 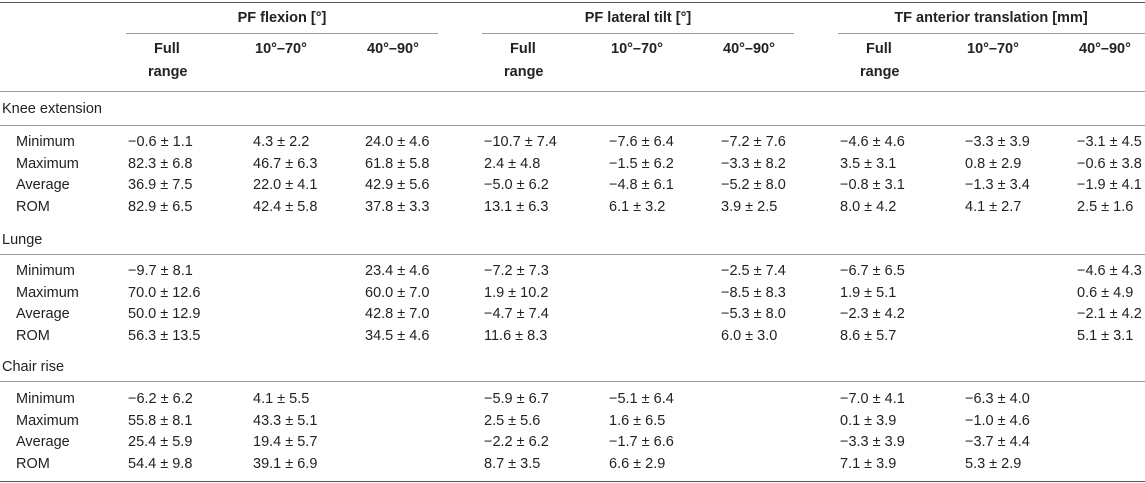 I want to click on table-cell: 22.0 ± 4.1, so click(x=285, y=185).